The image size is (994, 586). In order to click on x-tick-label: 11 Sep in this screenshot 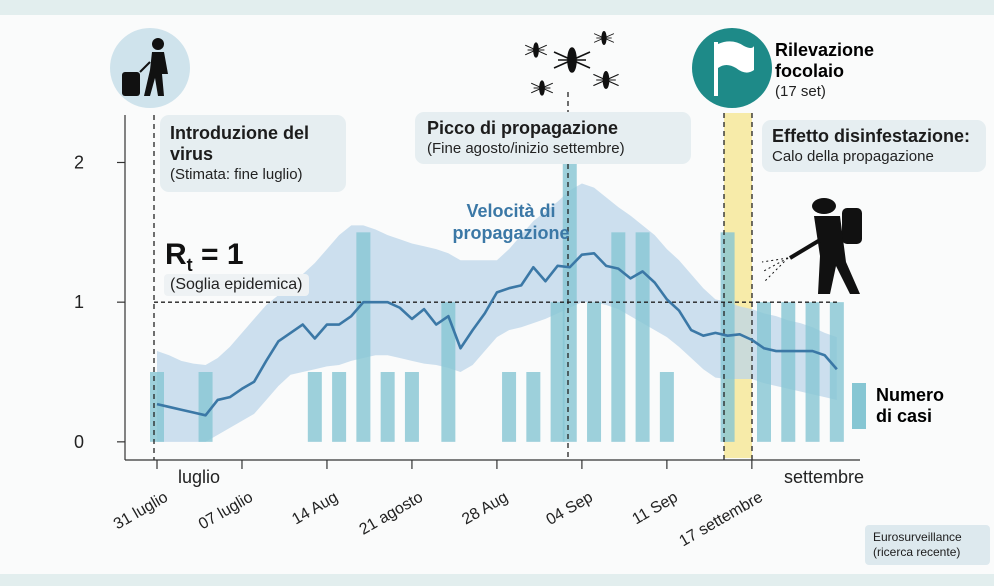, I will do `click(654, 509)`.